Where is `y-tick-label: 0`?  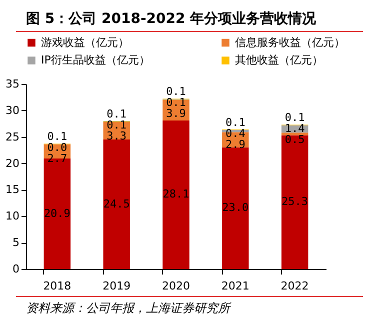 y-tick-label: 0 is located at coordinates (16, 269).